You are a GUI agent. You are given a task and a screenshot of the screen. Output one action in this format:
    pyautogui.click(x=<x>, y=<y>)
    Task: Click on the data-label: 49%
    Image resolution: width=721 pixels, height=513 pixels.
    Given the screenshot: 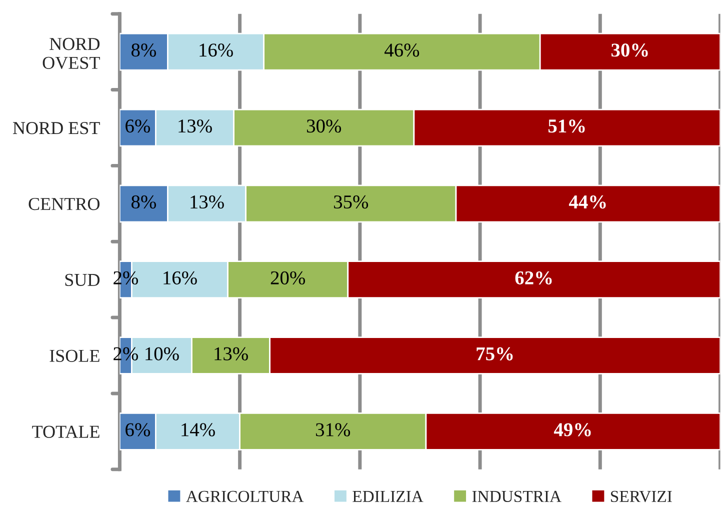 What is the action you would take?
    pyautogui.click(x=572, y=429)
    